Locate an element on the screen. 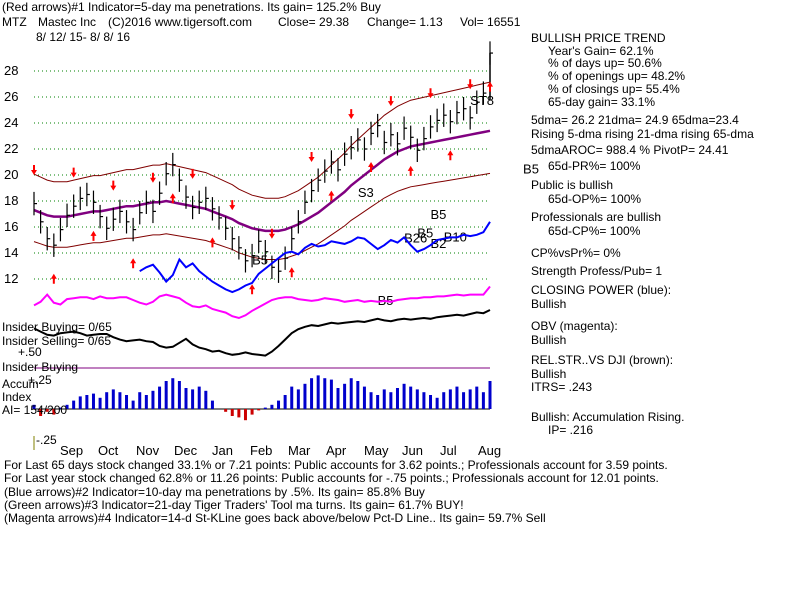 The width and height of the screenshot is (800, 600). ticker-symbol: MTZ is located at coordinates (14, 22).